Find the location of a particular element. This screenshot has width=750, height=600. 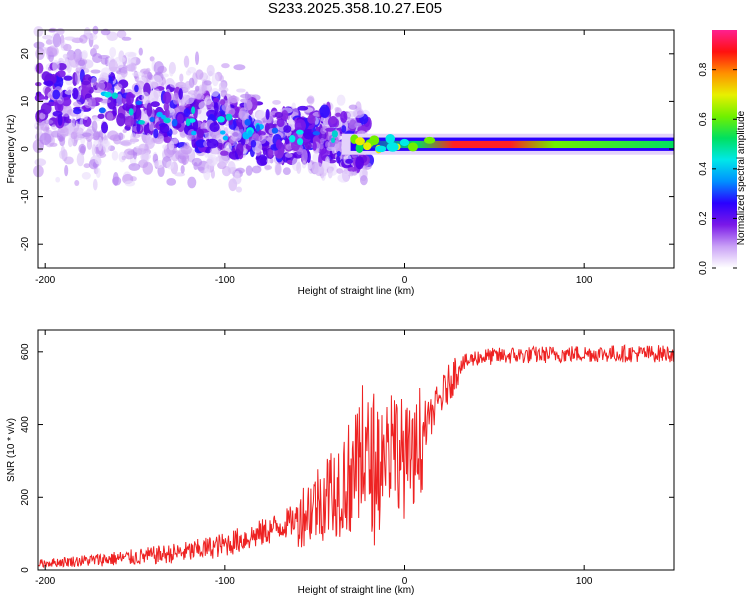

colorbar-label: Normalized spectral amplitude is located at coordinates (741, 177).